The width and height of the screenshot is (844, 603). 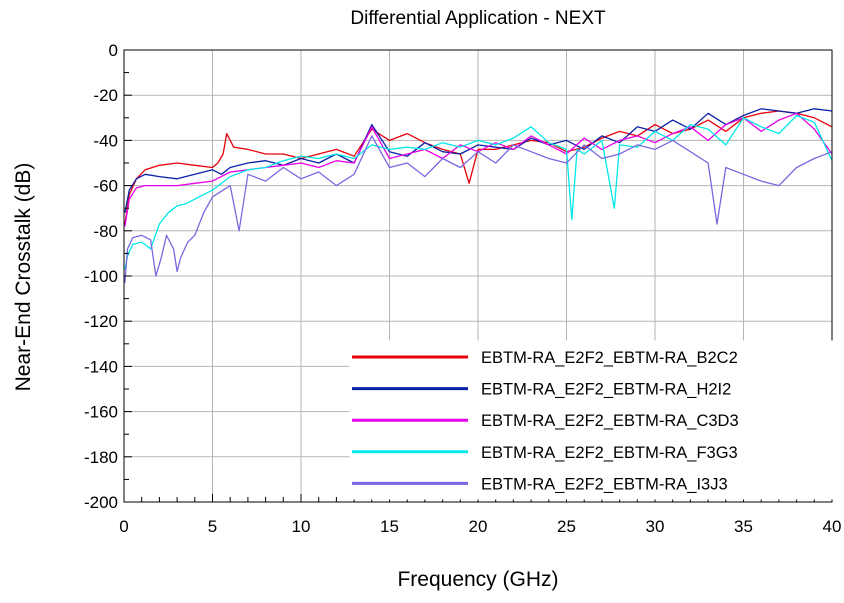 What do you see at coordinates (389, 526) in the screenshot?
I see `x-tick-label: 15` at bounding box center [389, 526].